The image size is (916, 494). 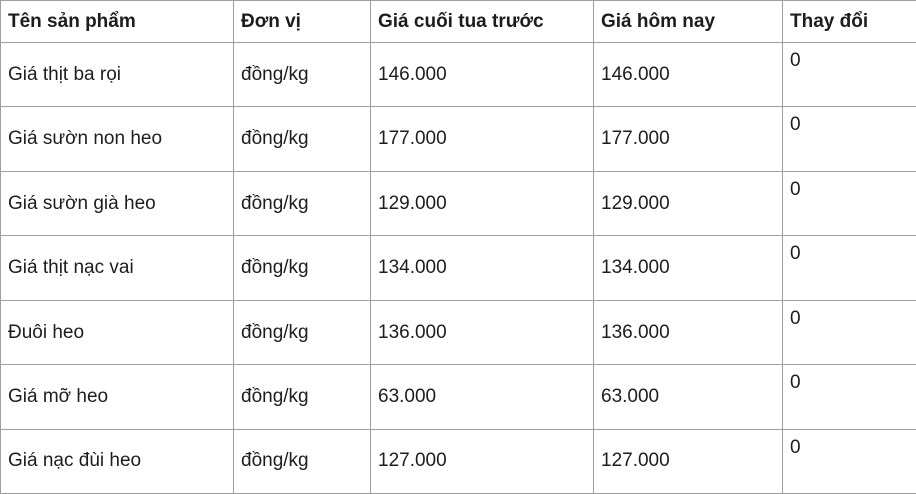 What do you see at coordinates (482, 332) in the screenshot?
I see `cell-prev-price: 136.000` at bounding box center [482, 332].